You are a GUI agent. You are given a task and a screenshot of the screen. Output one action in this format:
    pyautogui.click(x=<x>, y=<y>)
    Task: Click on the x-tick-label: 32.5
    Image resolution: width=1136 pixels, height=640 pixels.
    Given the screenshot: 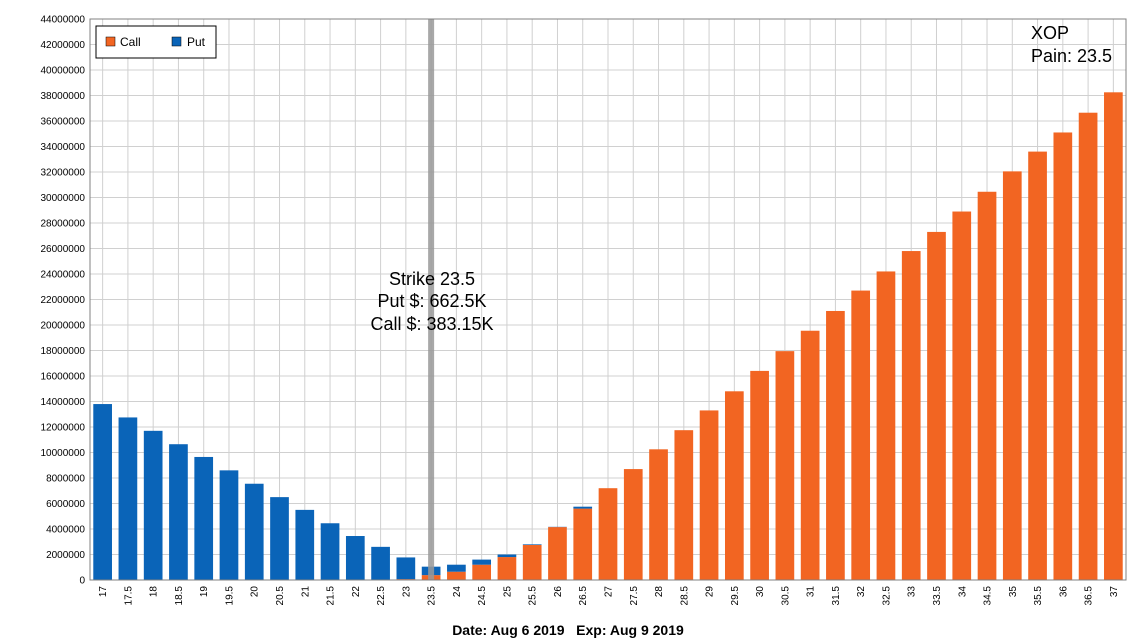 What is the action you would take?
    pyautogui.click(x=886, y=596)
    